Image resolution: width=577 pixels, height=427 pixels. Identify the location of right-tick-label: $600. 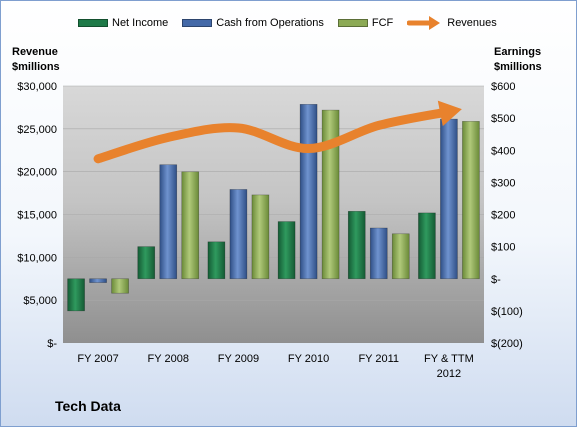
(503, 87).